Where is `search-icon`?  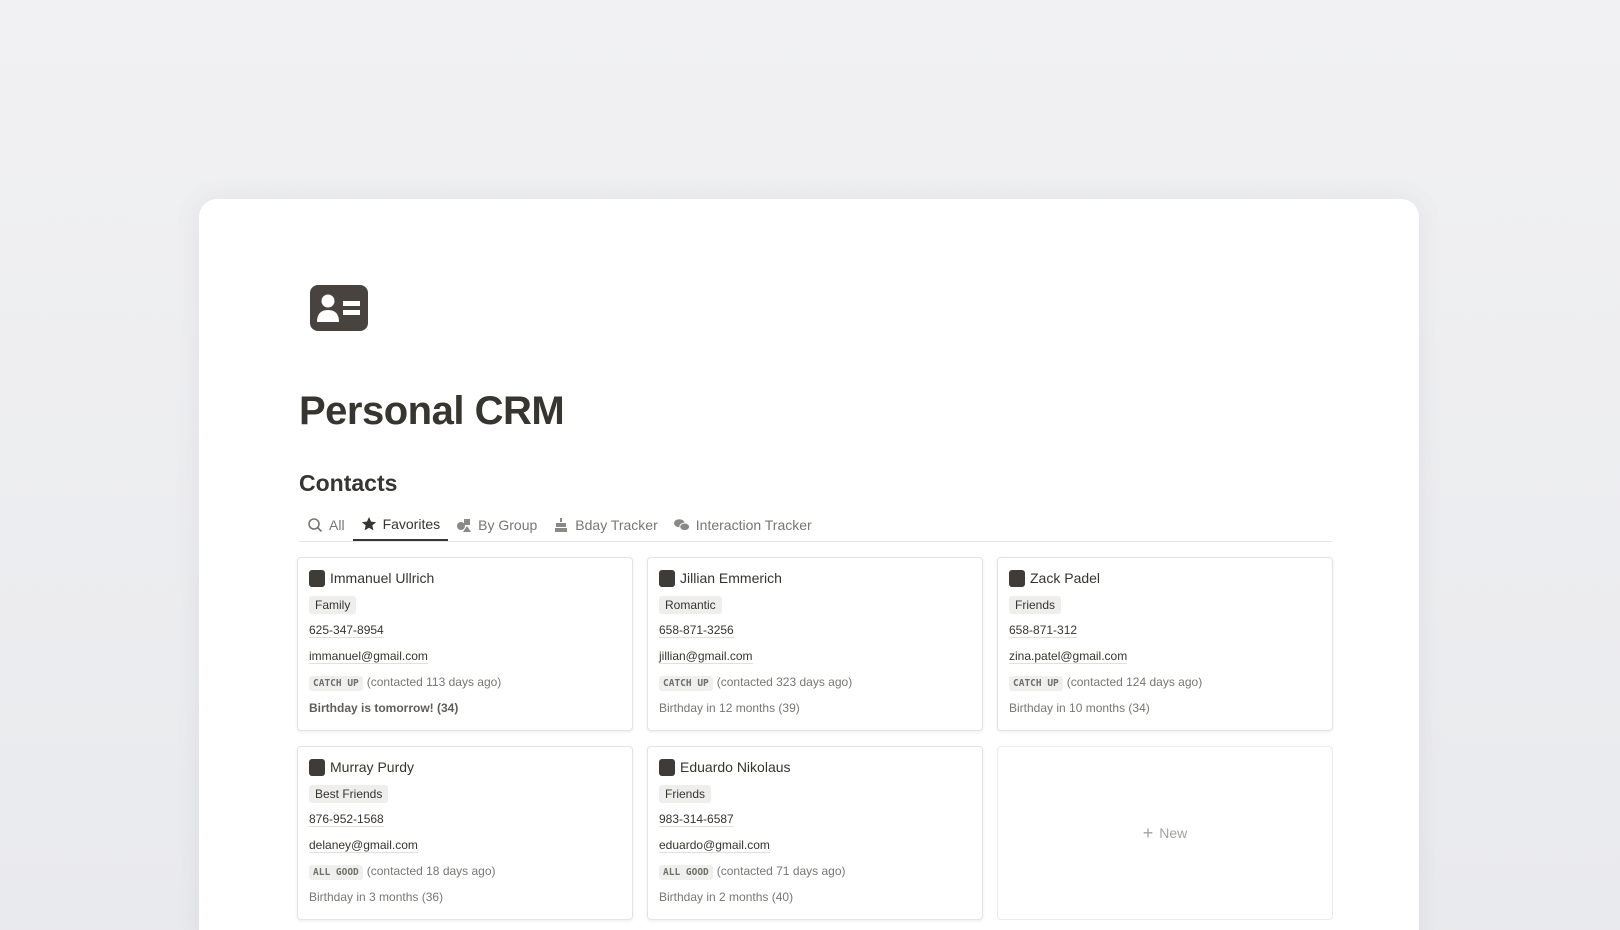
search-icon is located at coordinates (315, 524).